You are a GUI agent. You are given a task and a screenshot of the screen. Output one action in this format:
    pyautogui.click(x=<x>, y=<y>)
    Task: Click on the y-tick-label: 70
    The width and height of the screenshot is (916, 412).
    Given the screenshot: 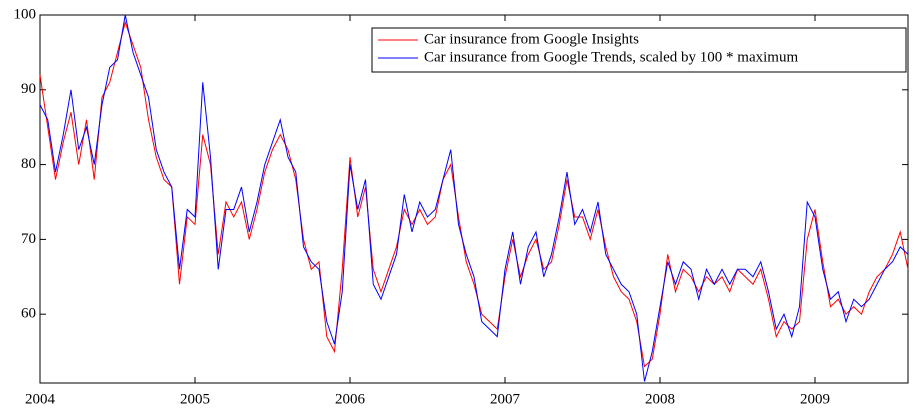 What is the action you would take?
    pyautogui.click(x=28, y=239)
    